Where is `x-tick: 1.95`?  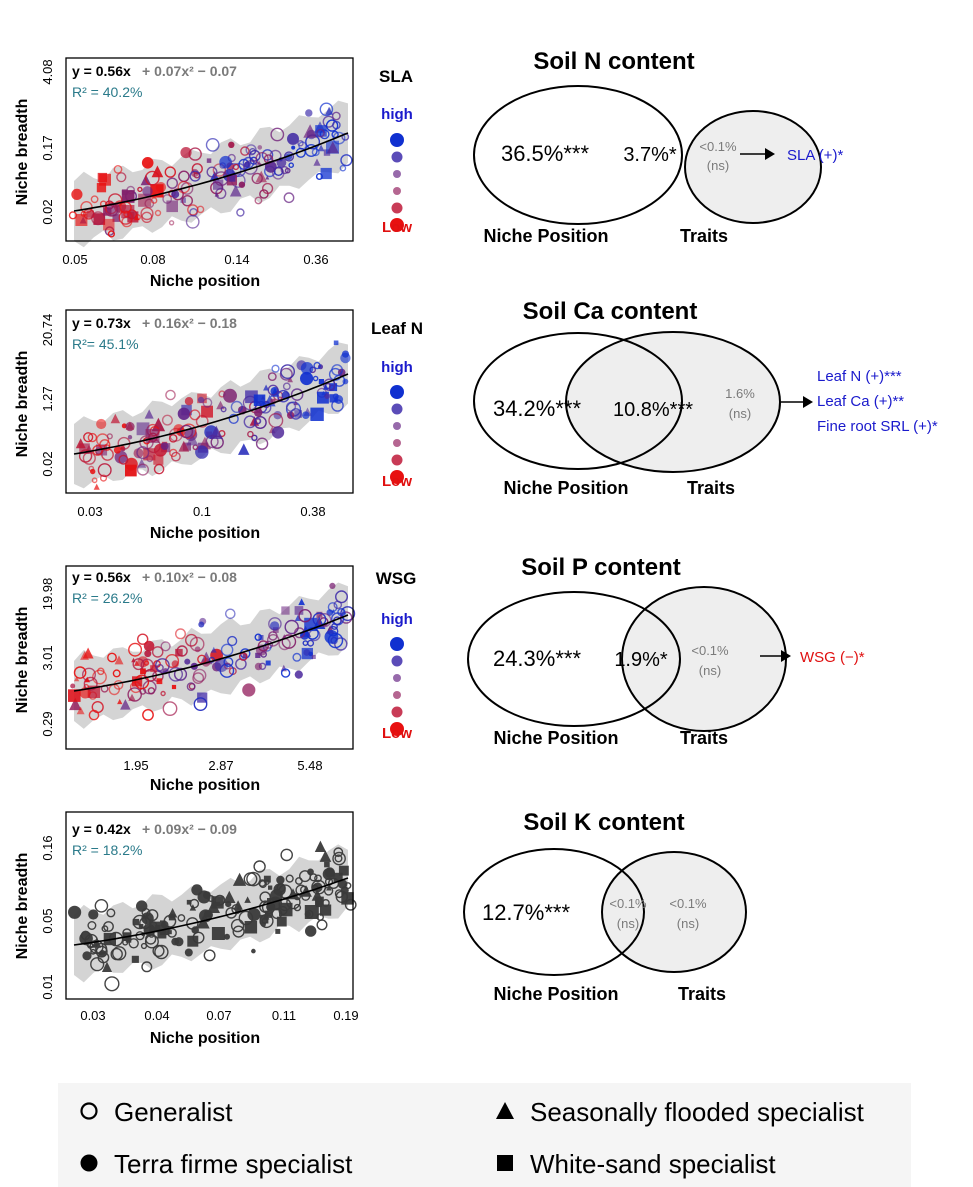 x-tick: 1.95 is located at coordinates (135, 765).